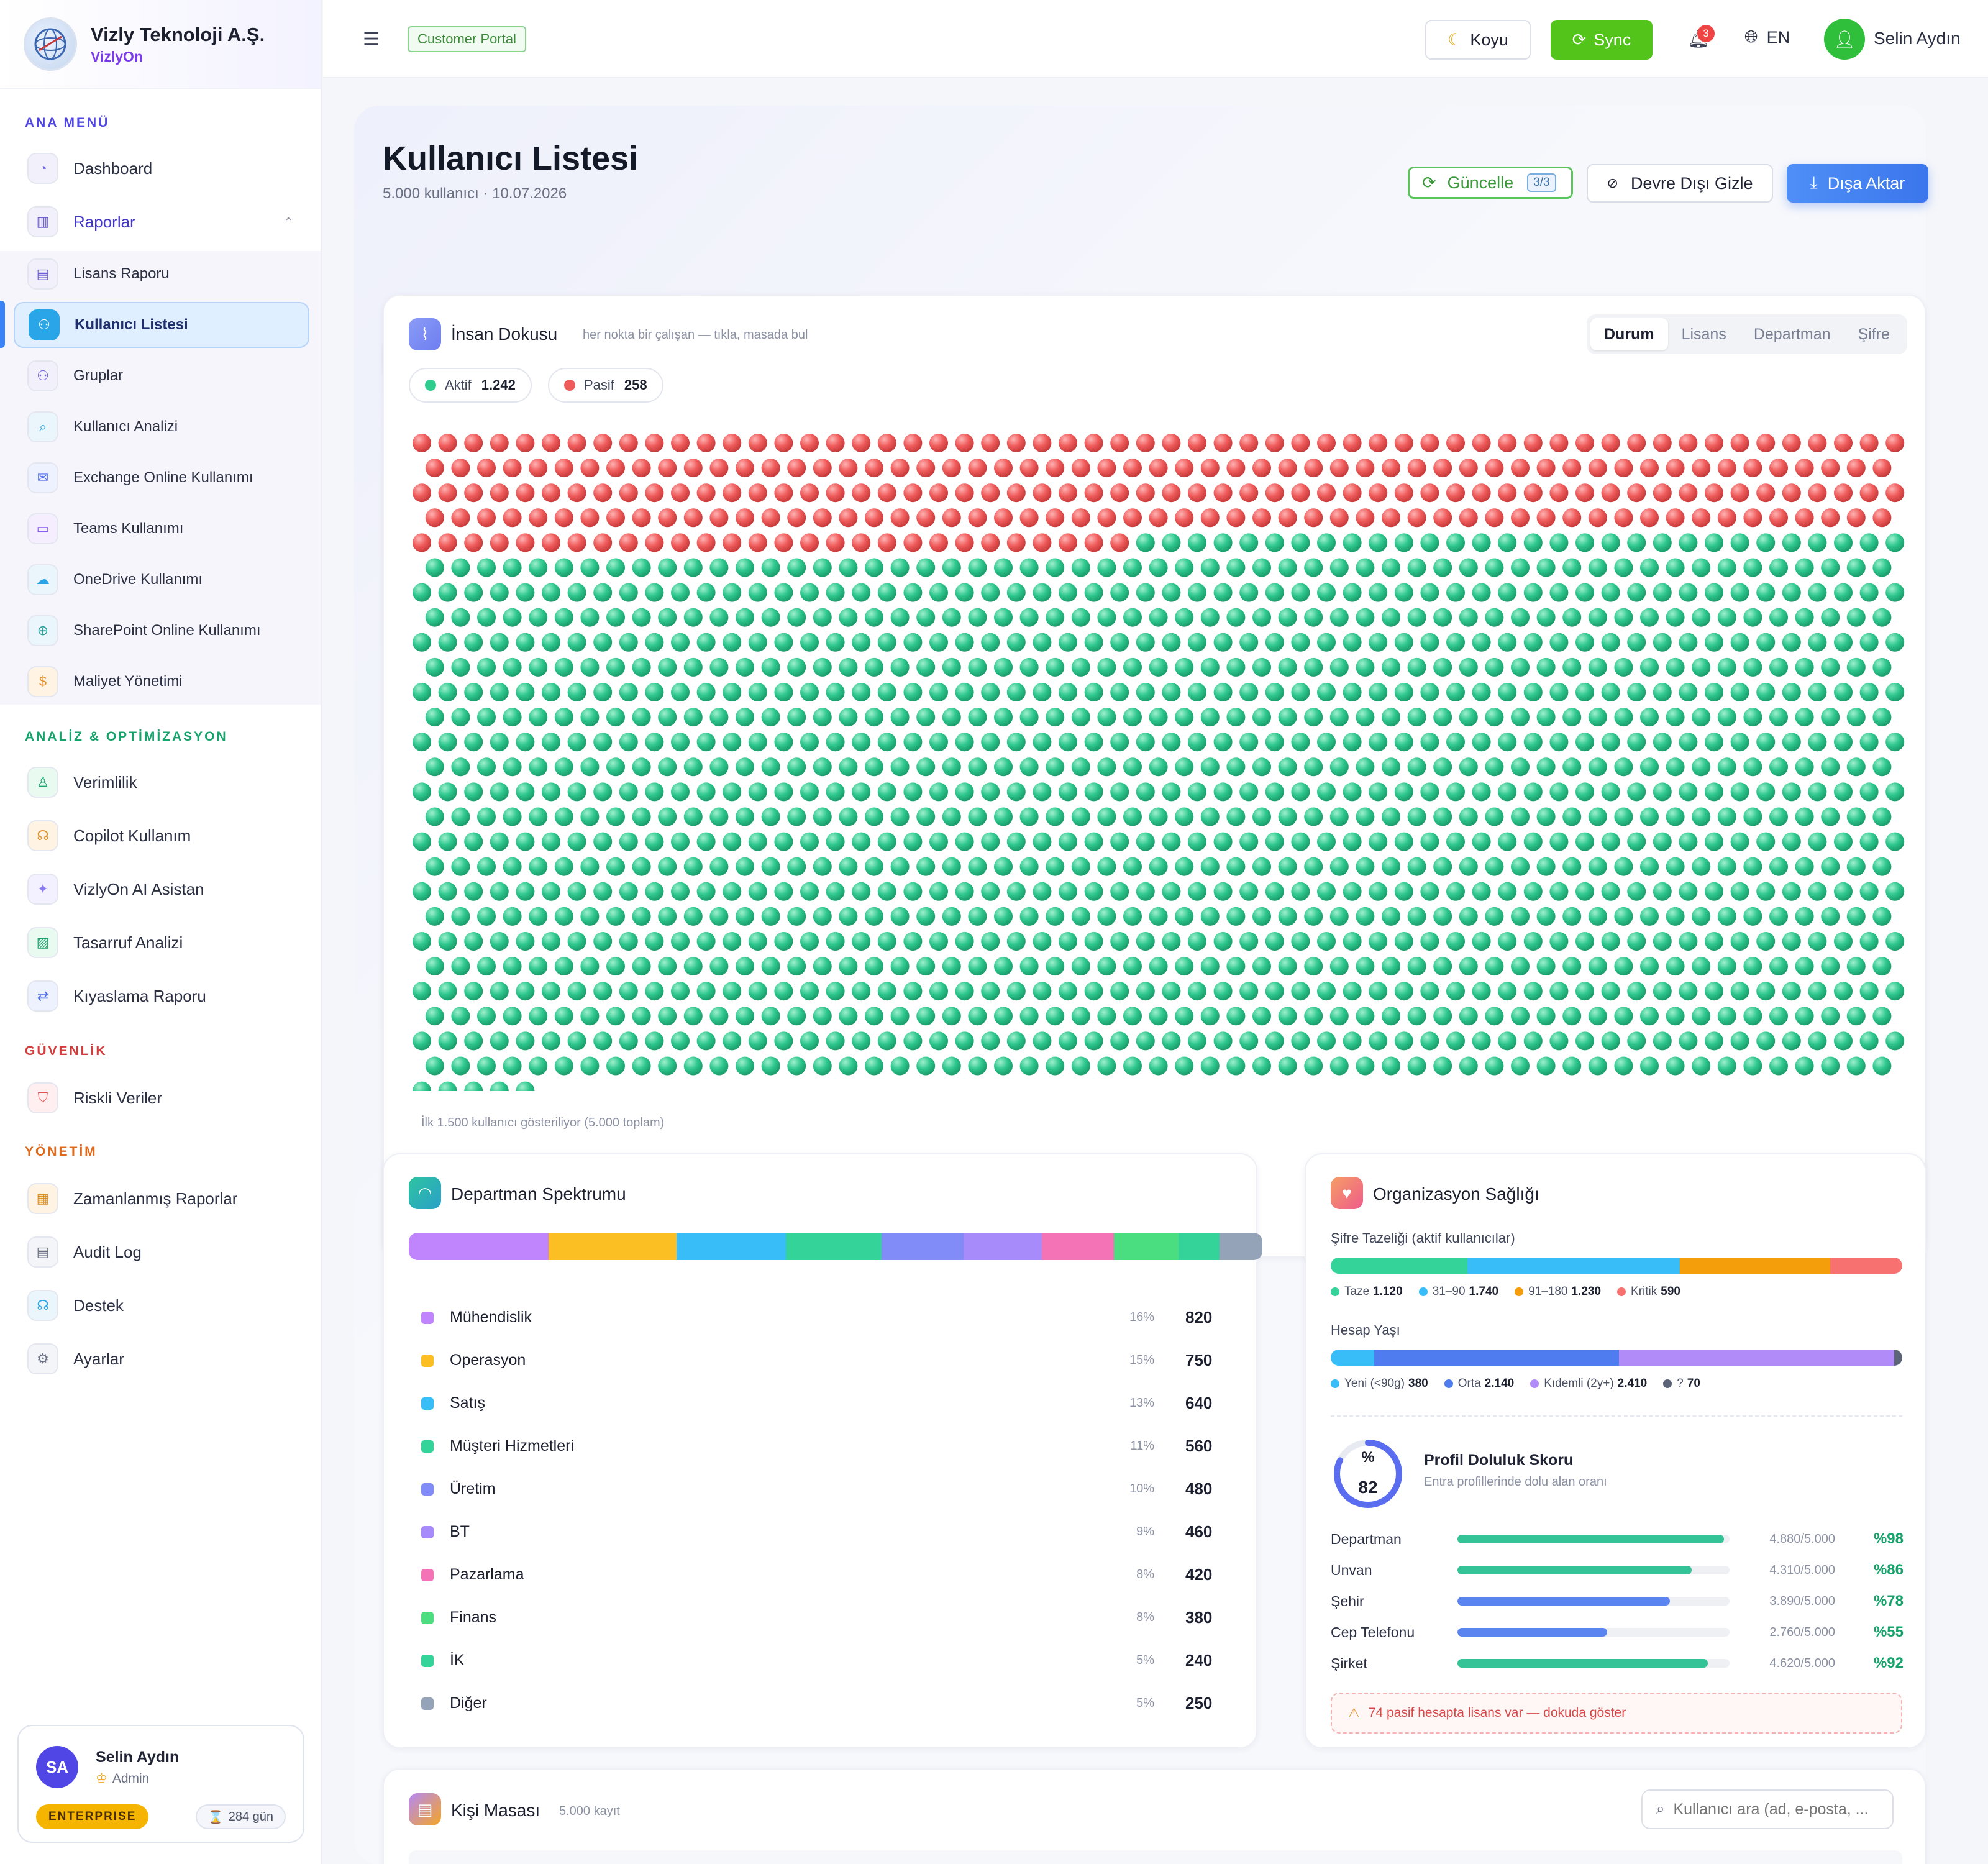 The height and width of the screenshot is (1864, 1988). Describe the element at coordinates (1917, 38) in the screenshot. I see `topbar-user-name: Selin Aydın` at that location.